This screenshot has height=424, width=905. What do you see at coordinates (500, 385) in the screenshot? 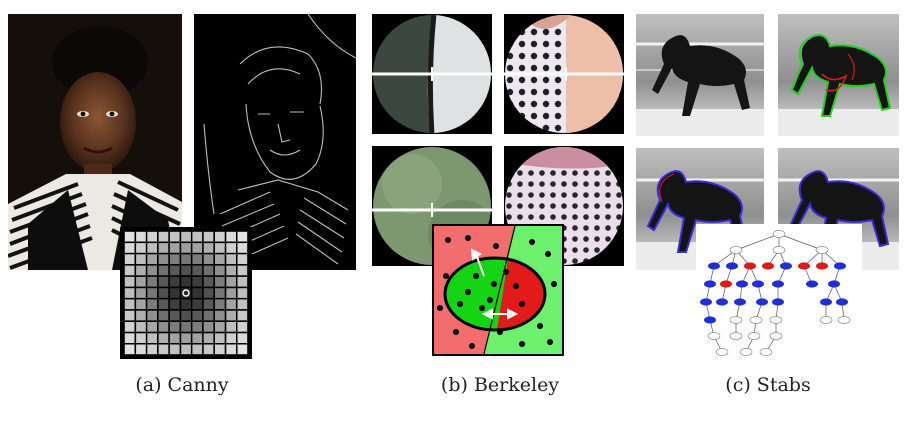
I see `caption-berkeley: (b) Berkeley` at bounding box center [500, 385].